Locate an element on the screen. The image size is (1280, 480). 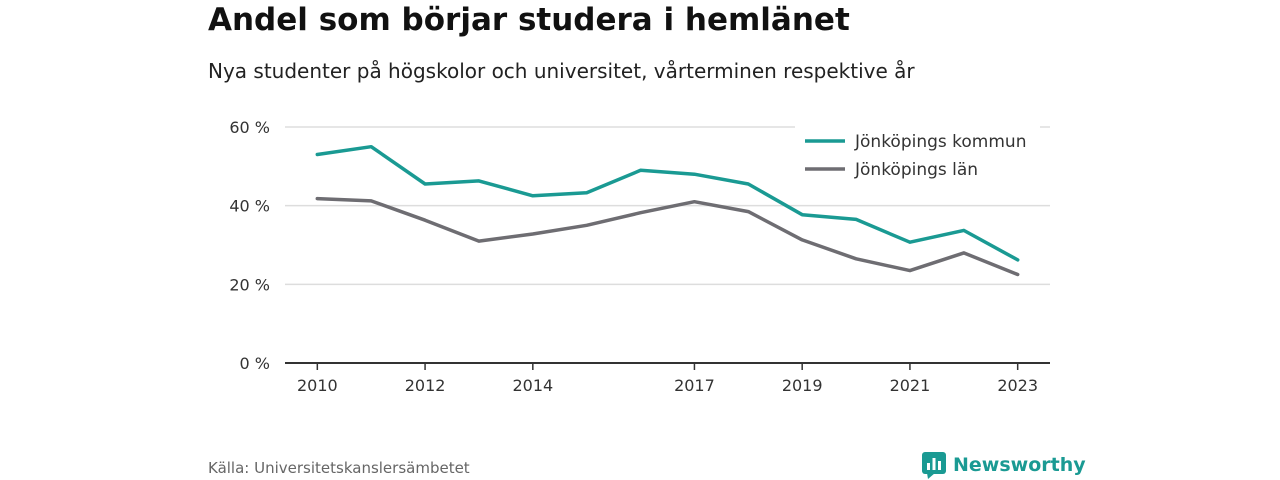
legend-background is located at coordinates (917, 155).